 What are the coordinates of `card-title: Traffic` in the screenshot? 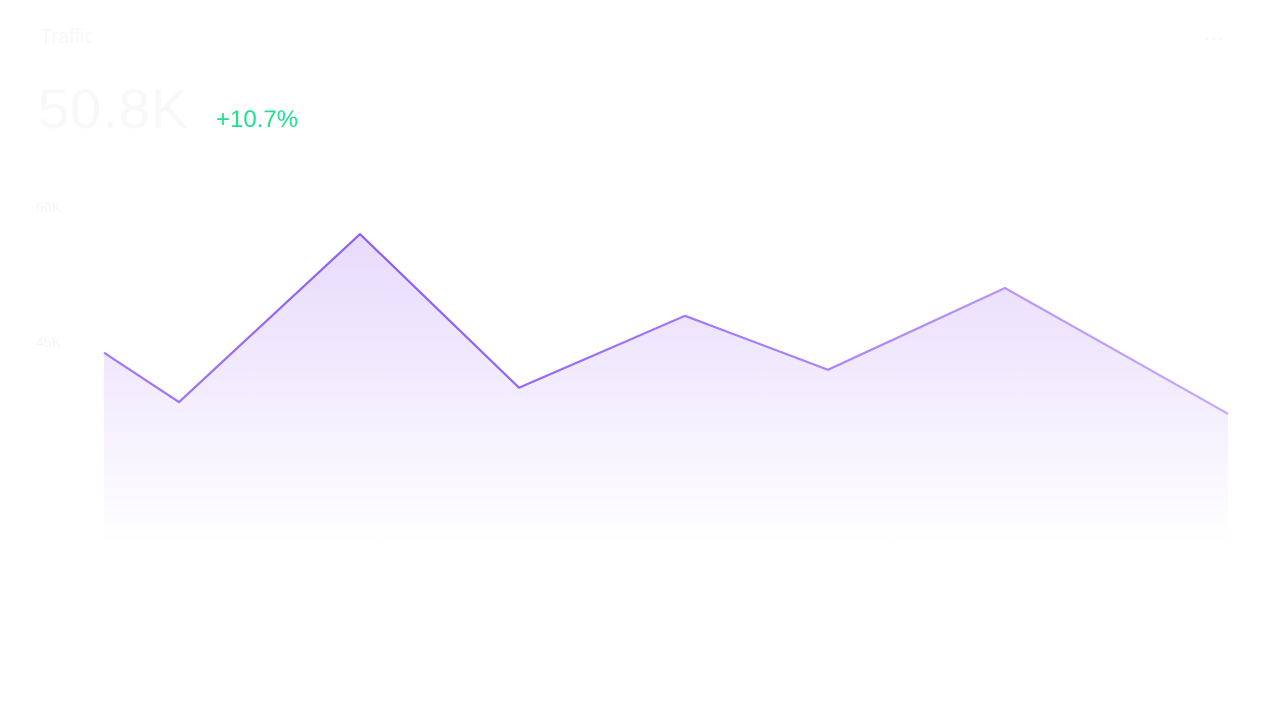 It's located at (67, 37).